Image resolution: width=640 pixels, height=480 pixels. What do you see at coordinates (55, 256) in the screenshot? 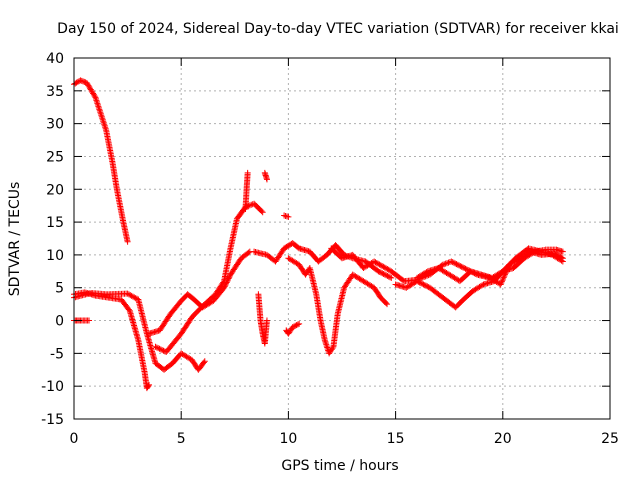
I see `y-tick-label: 10` at bounding box center [55, 256].